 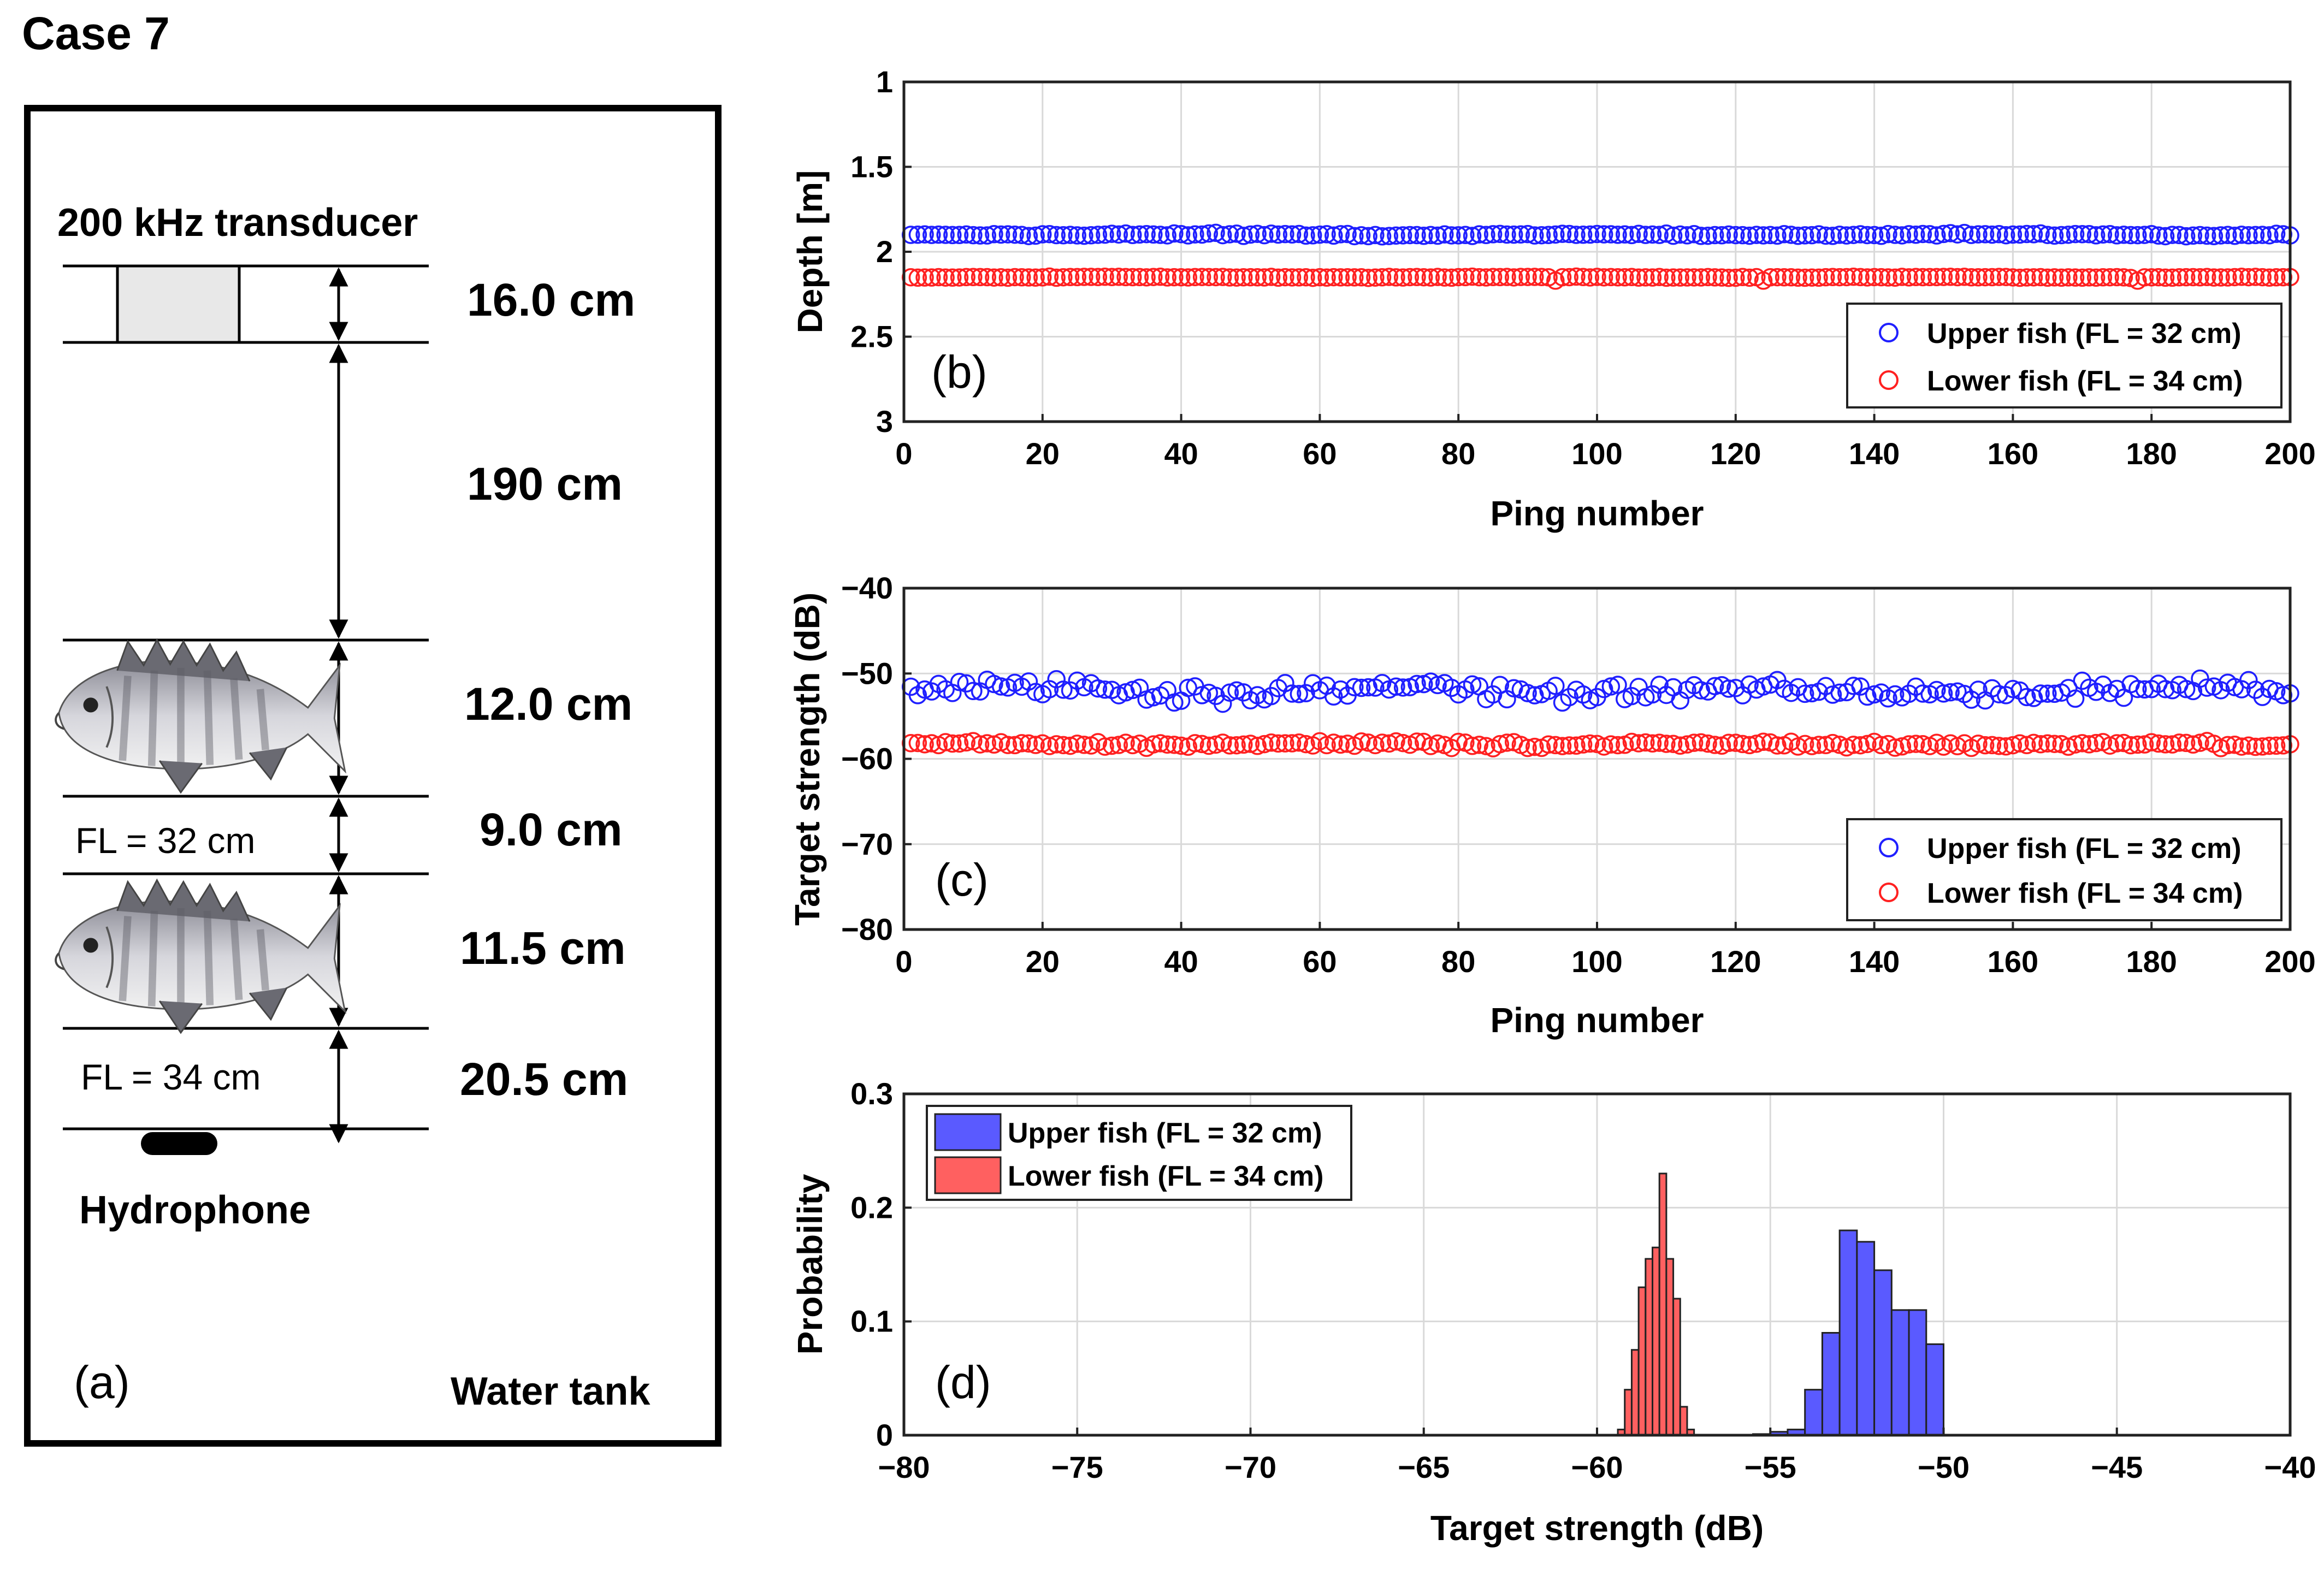 I want to click on x-tick-label: −80, so click(x=904, y=1467).